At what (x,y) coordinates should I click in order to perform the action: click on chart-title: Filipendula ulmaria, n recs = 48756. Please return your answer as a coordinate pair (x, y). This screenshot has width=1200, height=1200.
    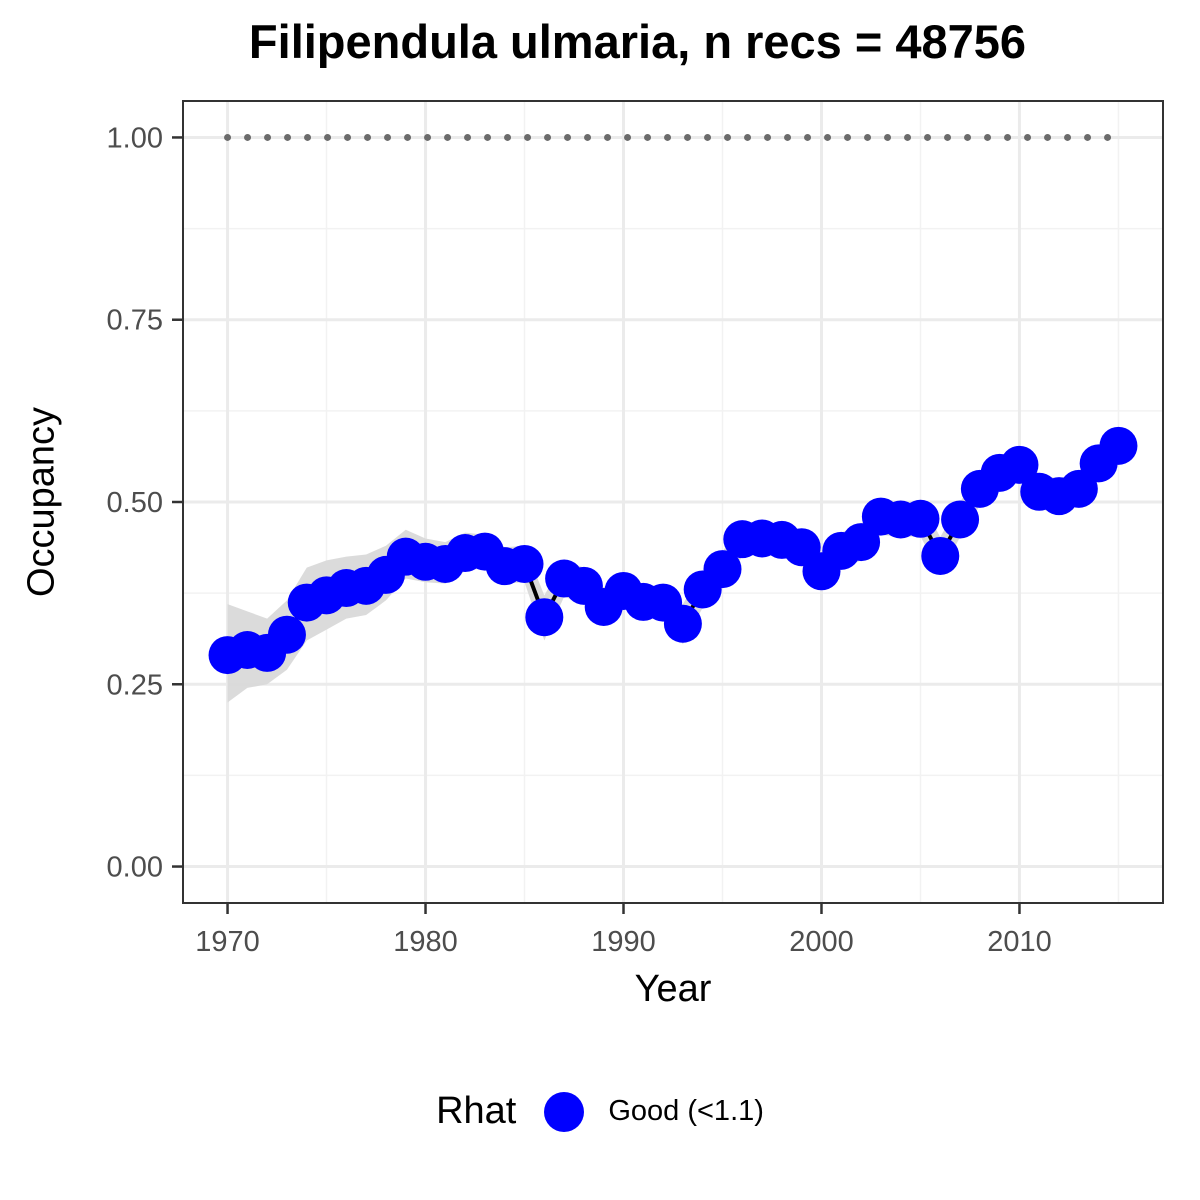
    Looking at the image, I should click on (637, 41).